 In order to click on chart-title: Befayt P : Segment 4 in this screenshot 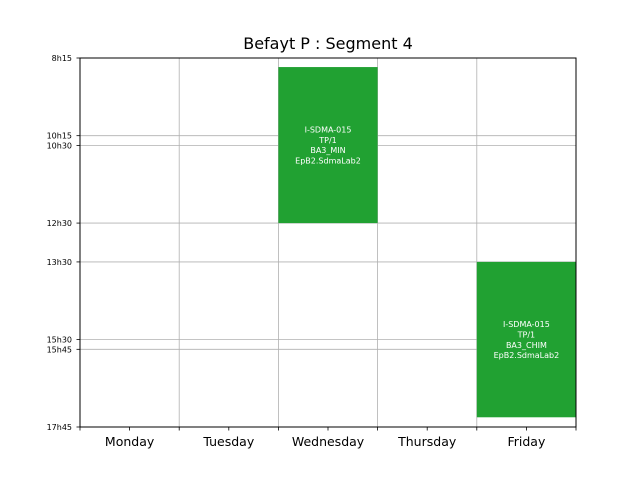, I will do `click(328, 43)`.